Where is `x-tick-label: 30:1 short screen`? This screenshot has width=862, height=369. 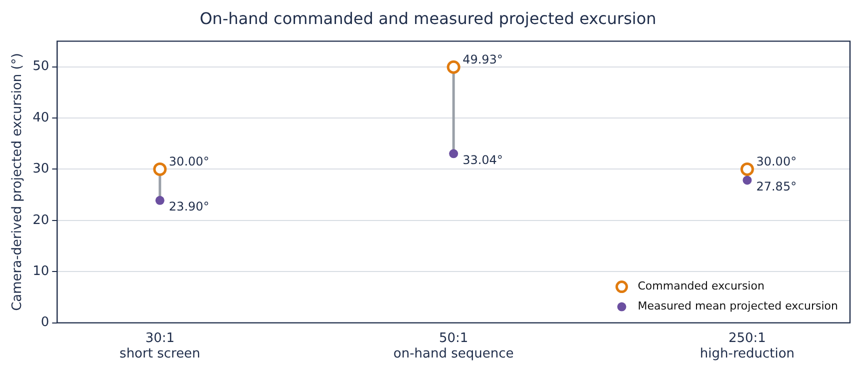
x-tick-label: 30:1 short screen is located at coordinates (160, 346).